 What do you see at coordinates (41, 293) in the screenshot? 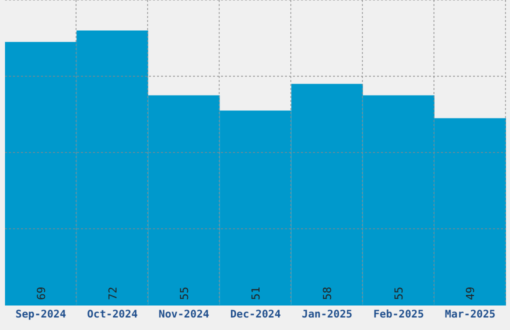
I see `data-label: 69` at bounding box center [41, 293].